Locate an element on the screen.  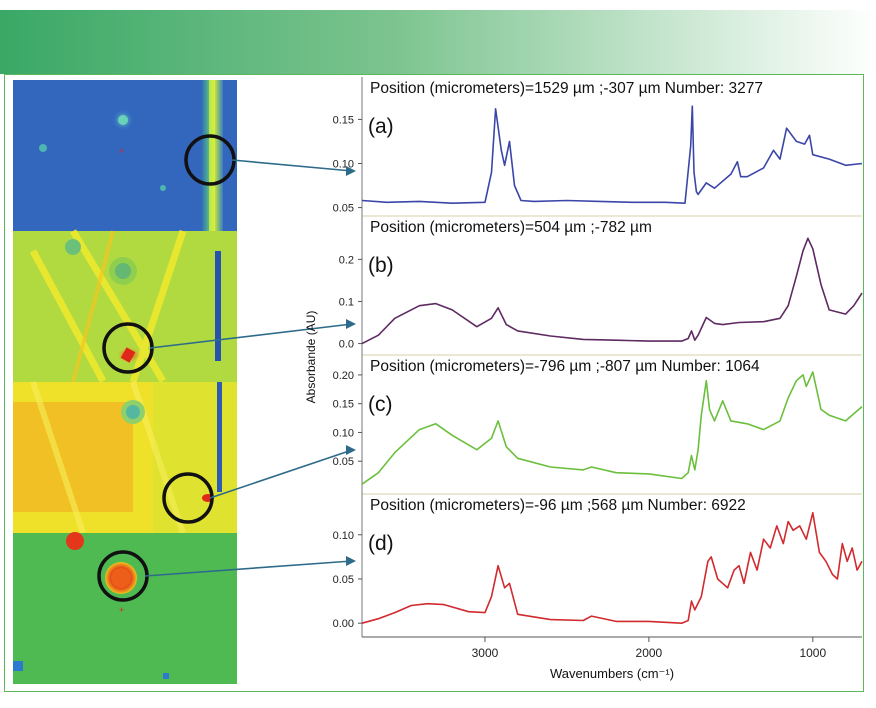
y-axis-label: Absorbande (AU) is located at coordinates (311, 357).